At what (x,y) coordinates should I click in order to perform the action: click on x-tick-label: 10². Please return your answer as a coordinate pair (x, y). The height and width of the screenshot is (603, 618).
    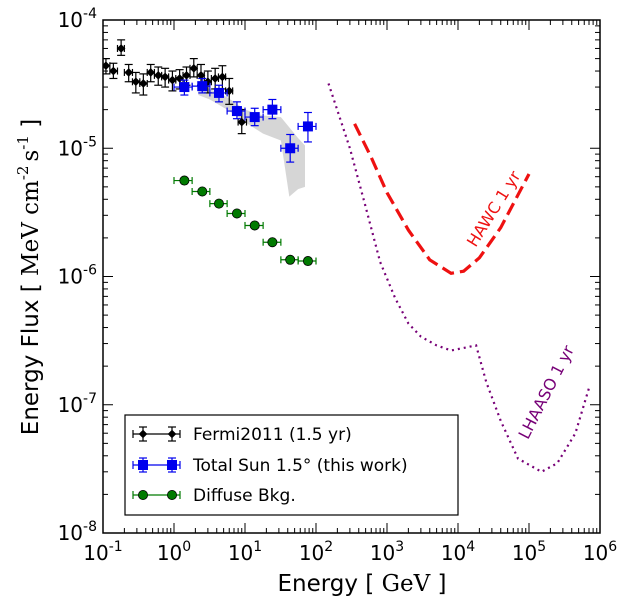
    Looking at the image, I should click on (316, 552).